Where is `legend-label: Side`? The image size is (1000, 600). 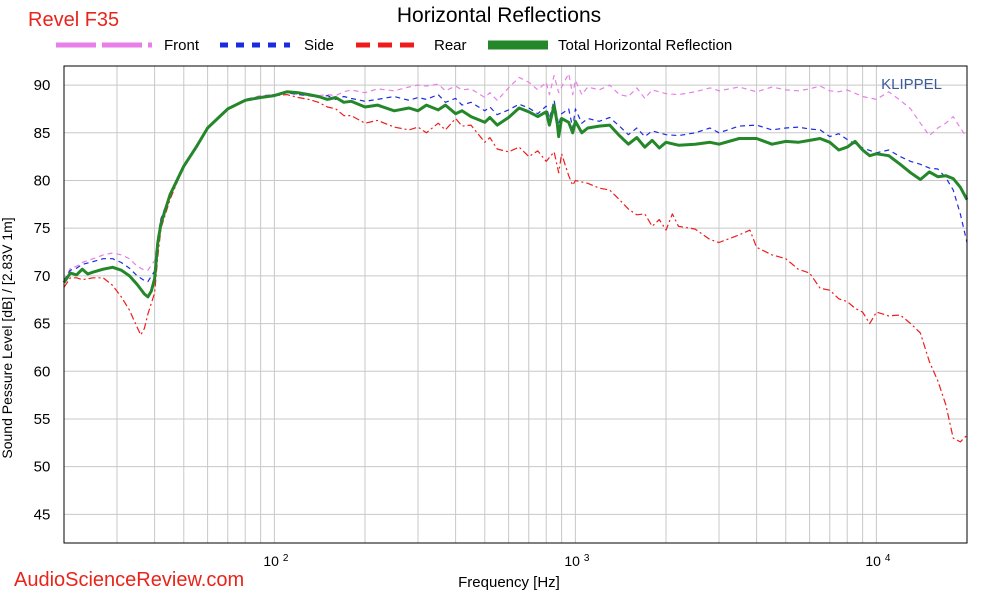
legend-label: Side is located at coordinates (319, 45).